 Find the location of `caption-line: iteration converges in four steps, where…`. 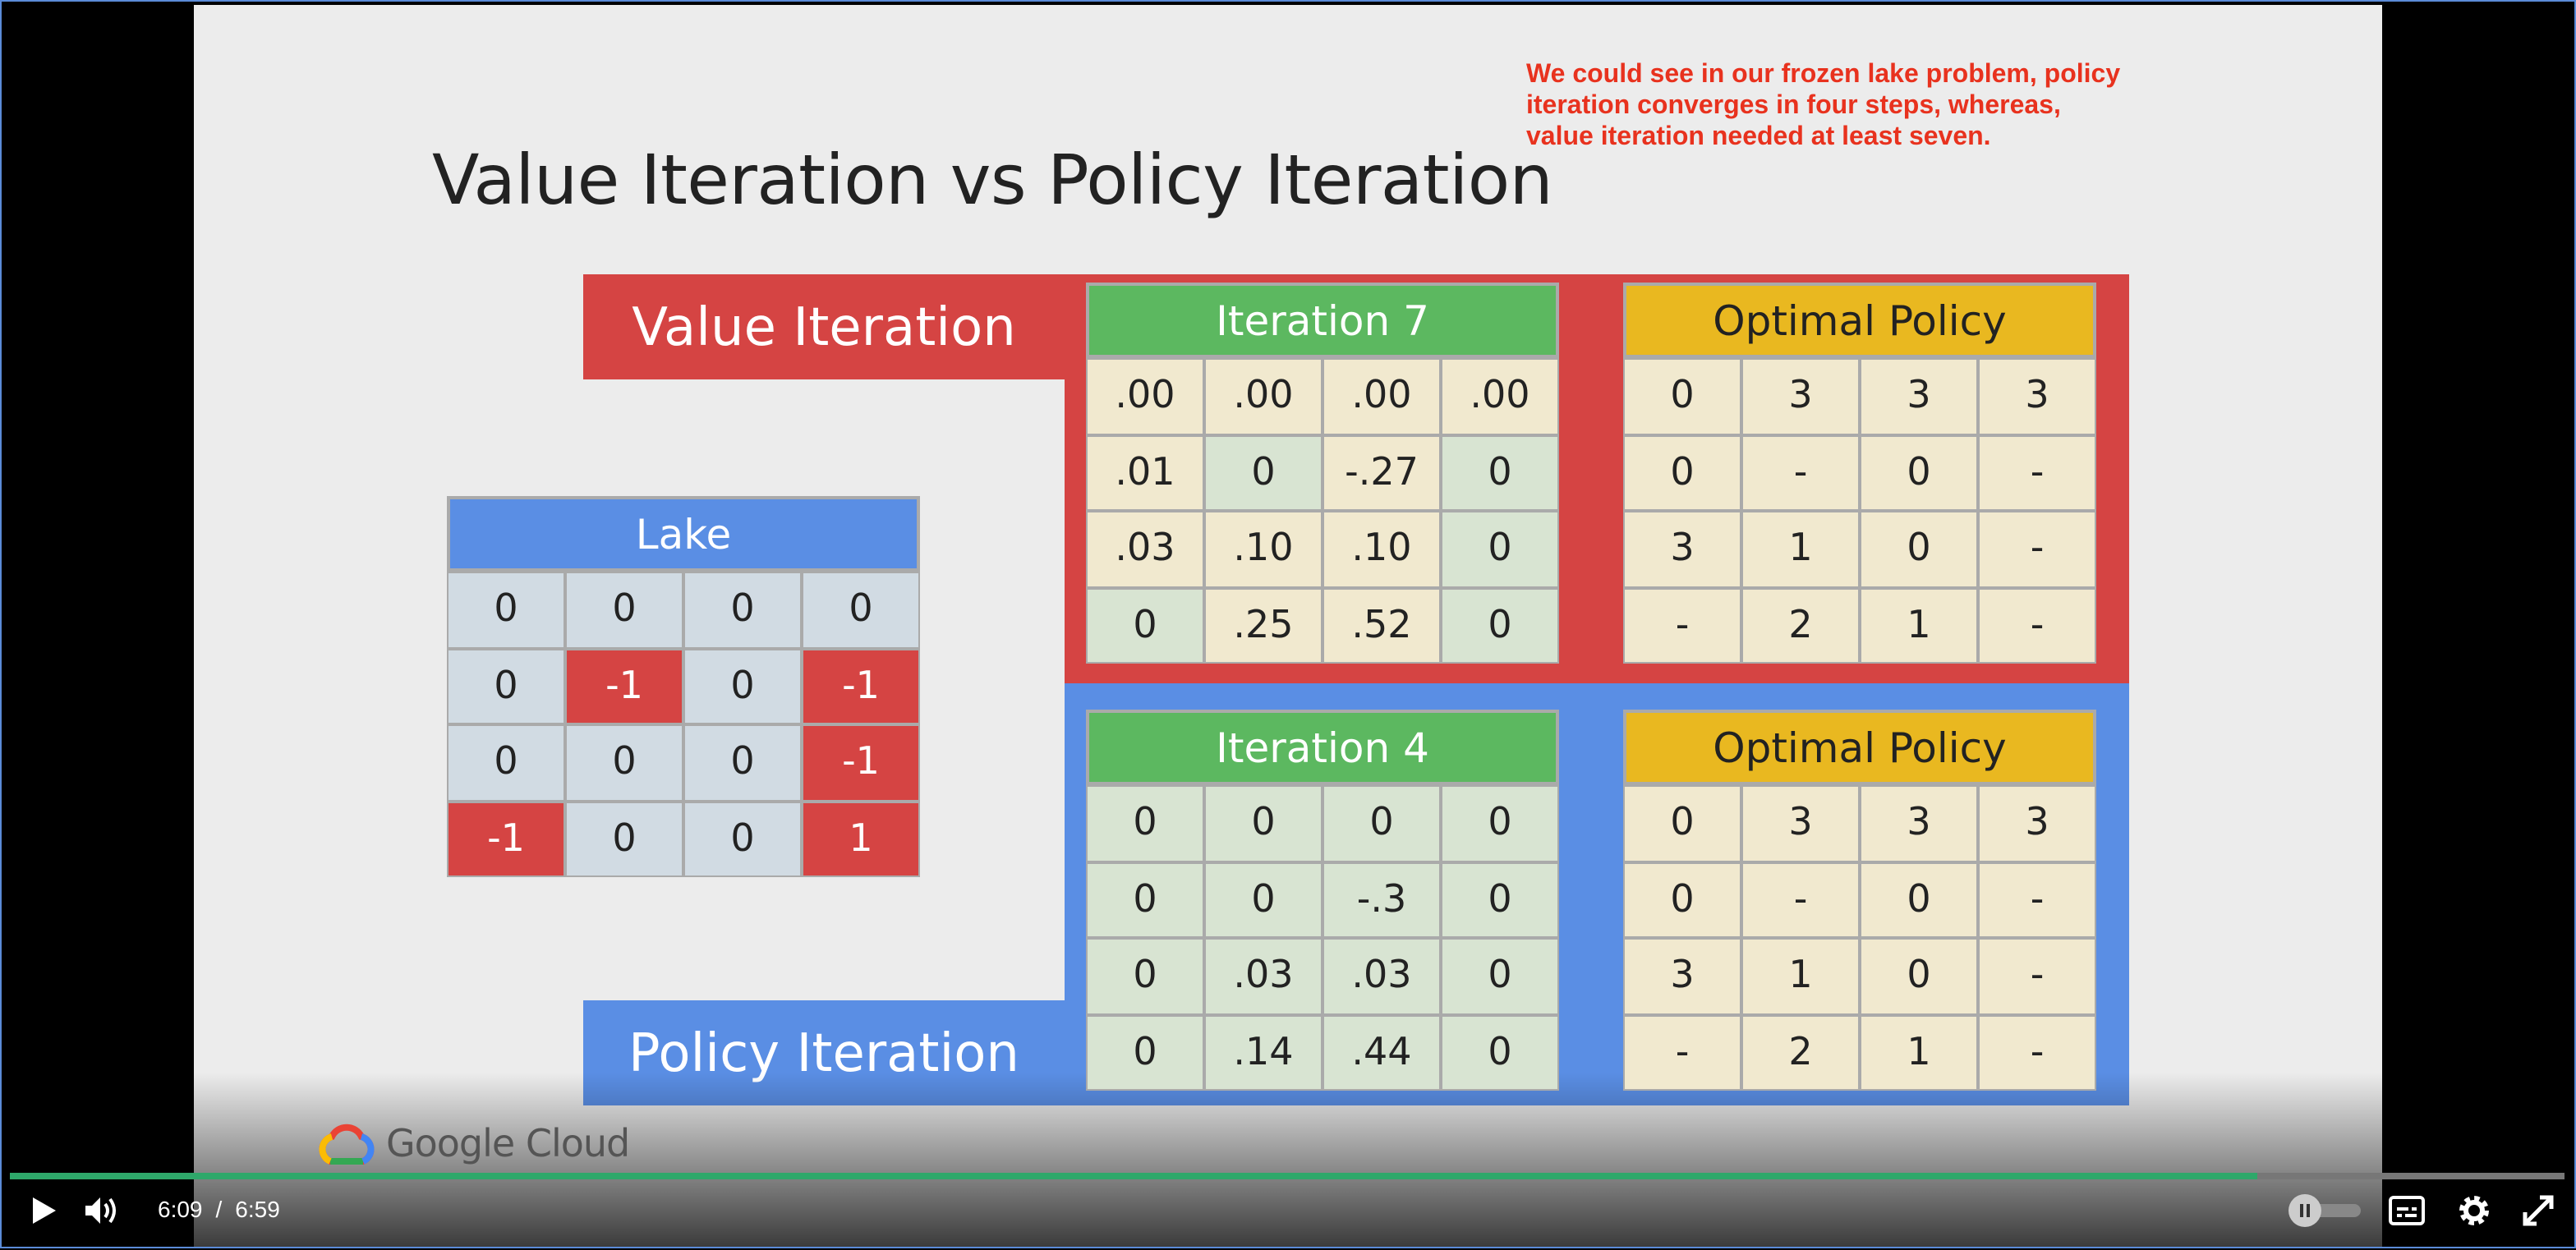

caption-line: iteration converges in four steps, where… is located at coordinates (1793, 106).